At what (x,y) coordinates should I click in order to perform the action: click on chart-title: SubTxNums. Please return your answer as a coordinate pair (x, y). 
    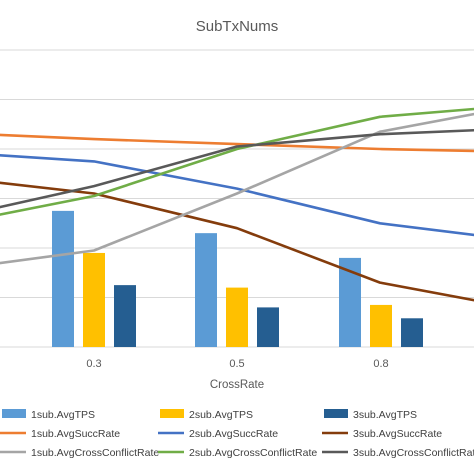
    Looking at the image, I should click on (237, 26).